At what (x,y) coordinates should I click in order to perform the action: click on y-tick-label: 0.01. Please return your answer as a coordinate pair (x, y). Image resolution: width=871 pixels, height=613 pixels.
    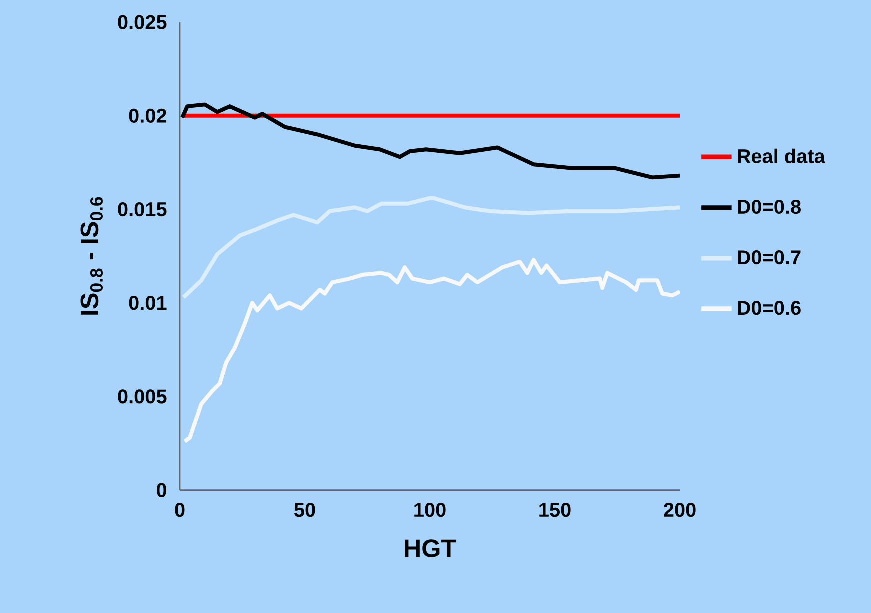
    Looking at the image, I should click on (148, 303).